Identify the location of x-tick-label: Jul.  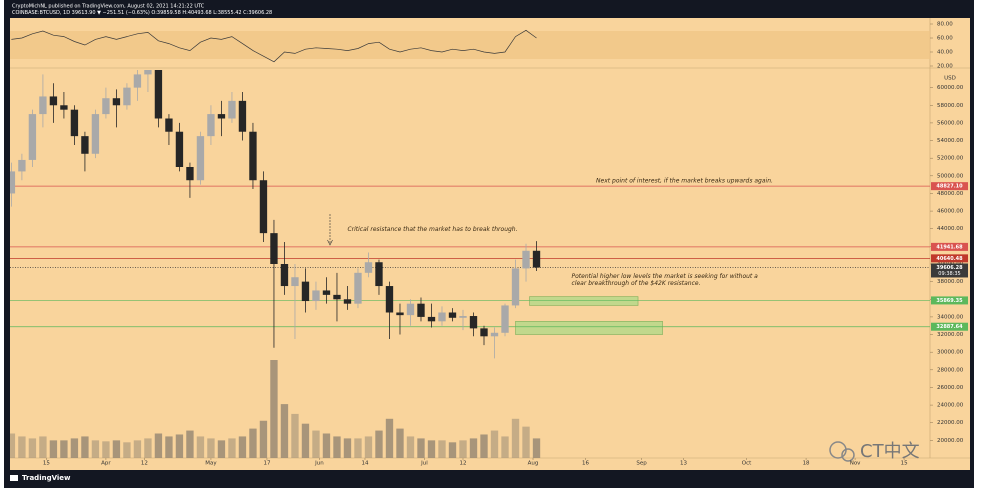
(424, 464).